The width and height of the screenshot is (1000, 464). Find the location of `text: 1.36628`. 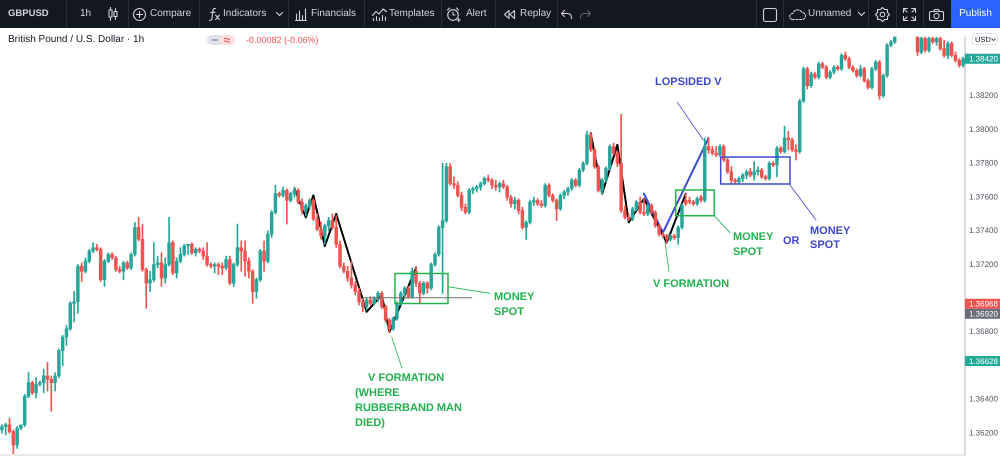

text: 1.36628 is located at coordinates (983, 361).